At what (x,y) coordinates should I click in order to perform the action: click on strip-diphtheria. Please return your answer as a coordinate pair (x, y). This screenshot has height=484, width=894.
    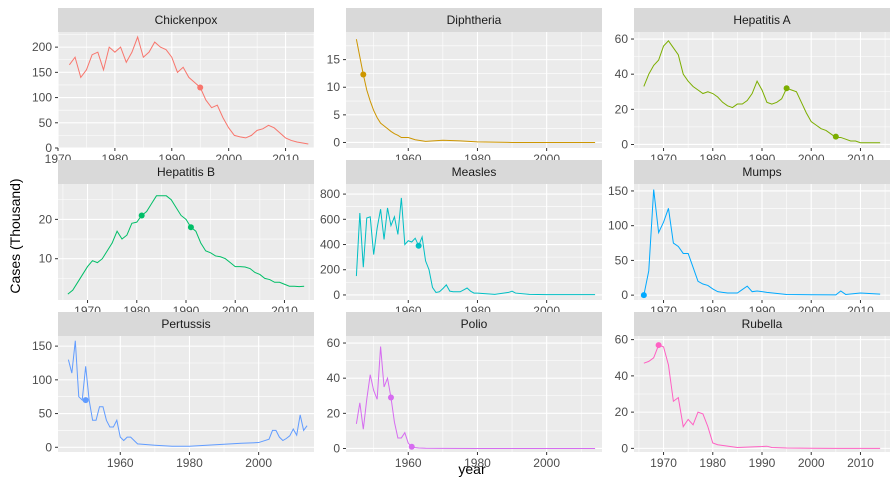
    Looking at the image, I should click on (474, 20).